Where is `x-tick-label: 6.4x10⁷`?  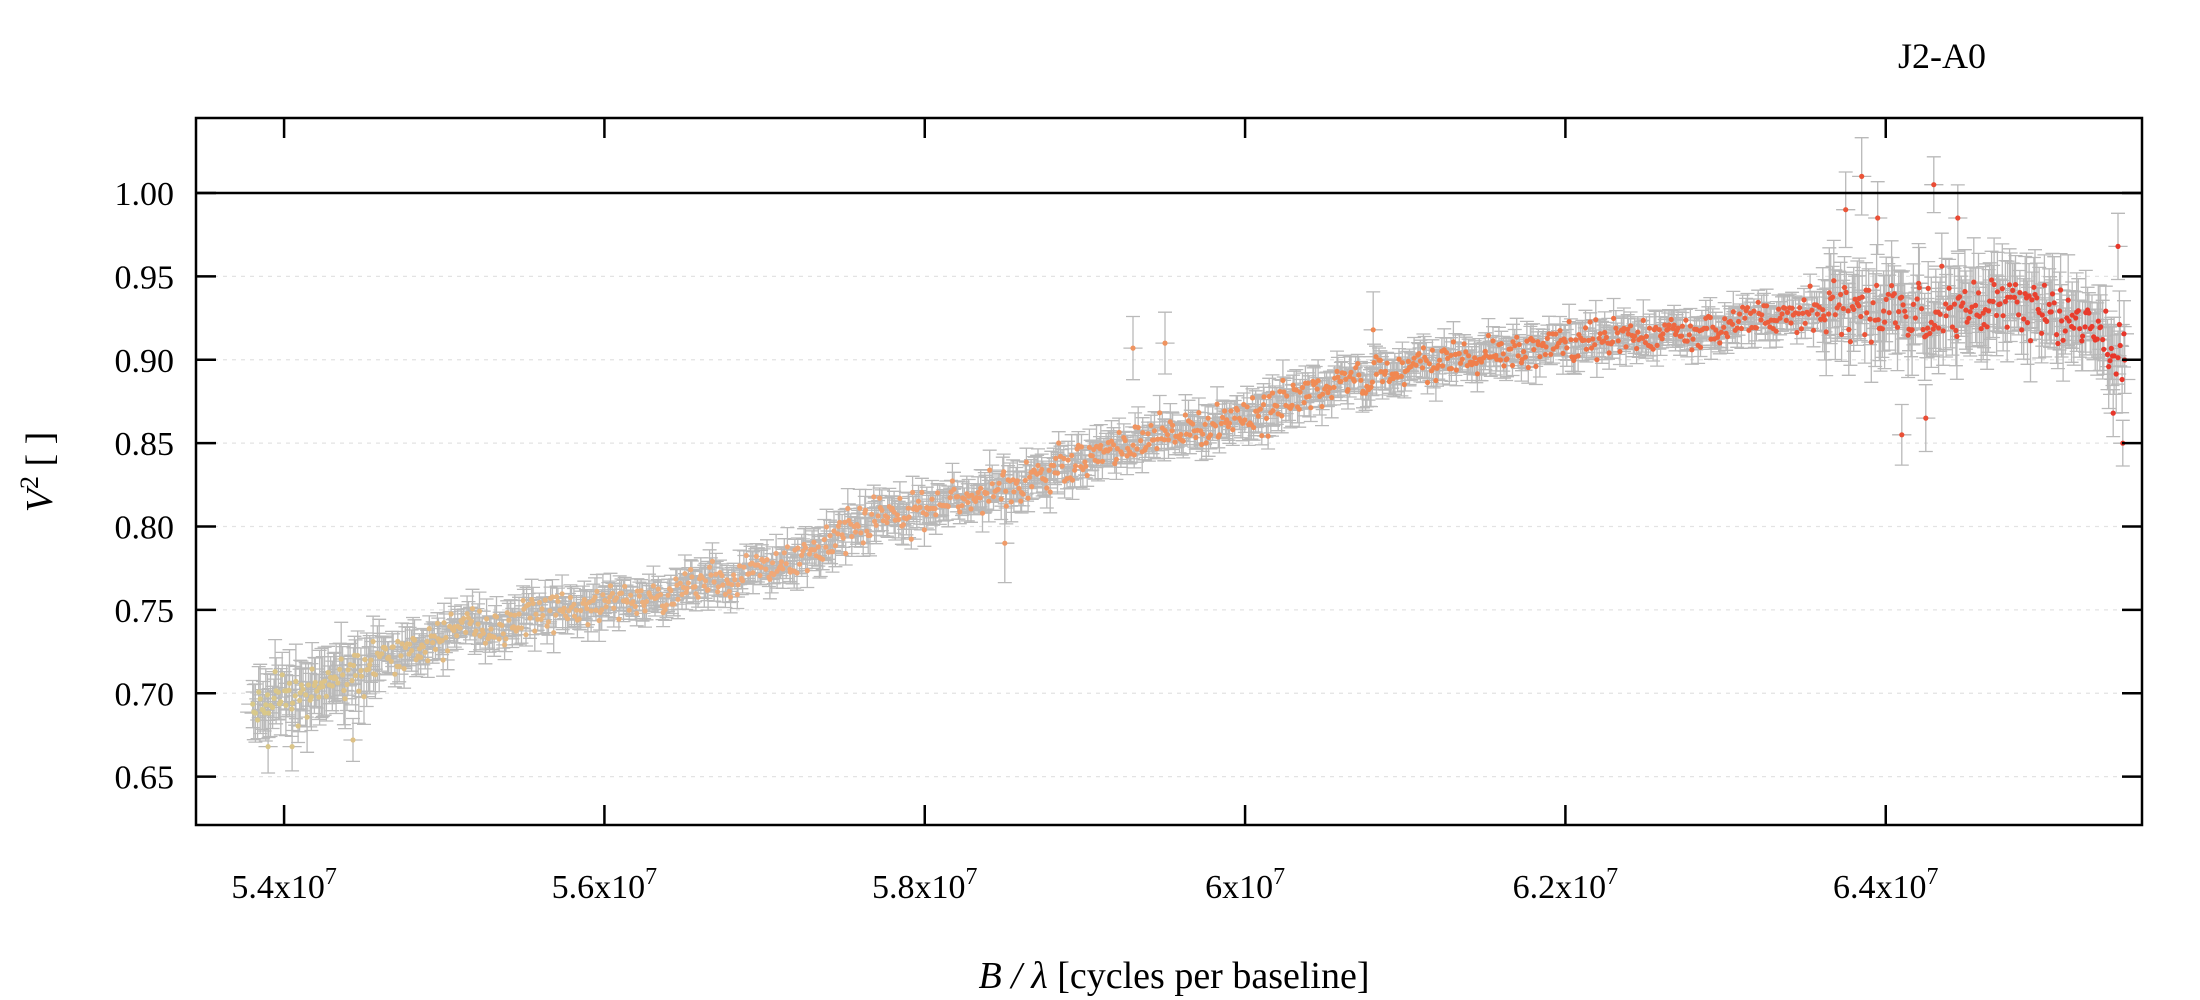
x-tick-label: 6.4x10⁷ is located at coordinates (1886, 885).